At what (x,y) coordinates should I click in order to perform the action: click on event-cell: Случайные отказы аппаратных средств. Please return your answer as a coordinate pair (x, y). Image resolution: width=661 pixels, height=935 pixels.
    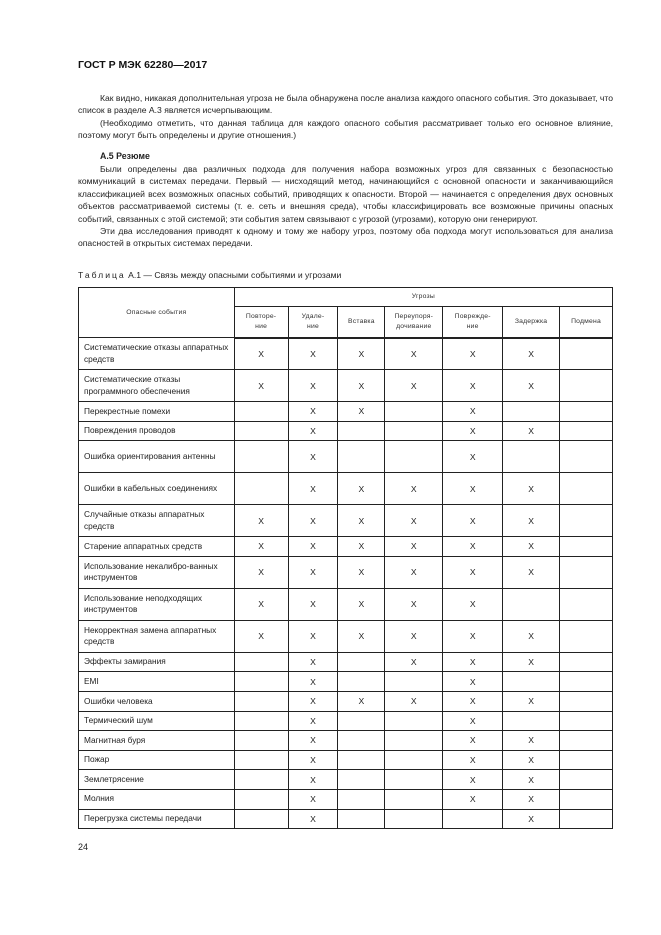
    Looking at the image, I should click on (156, 521).